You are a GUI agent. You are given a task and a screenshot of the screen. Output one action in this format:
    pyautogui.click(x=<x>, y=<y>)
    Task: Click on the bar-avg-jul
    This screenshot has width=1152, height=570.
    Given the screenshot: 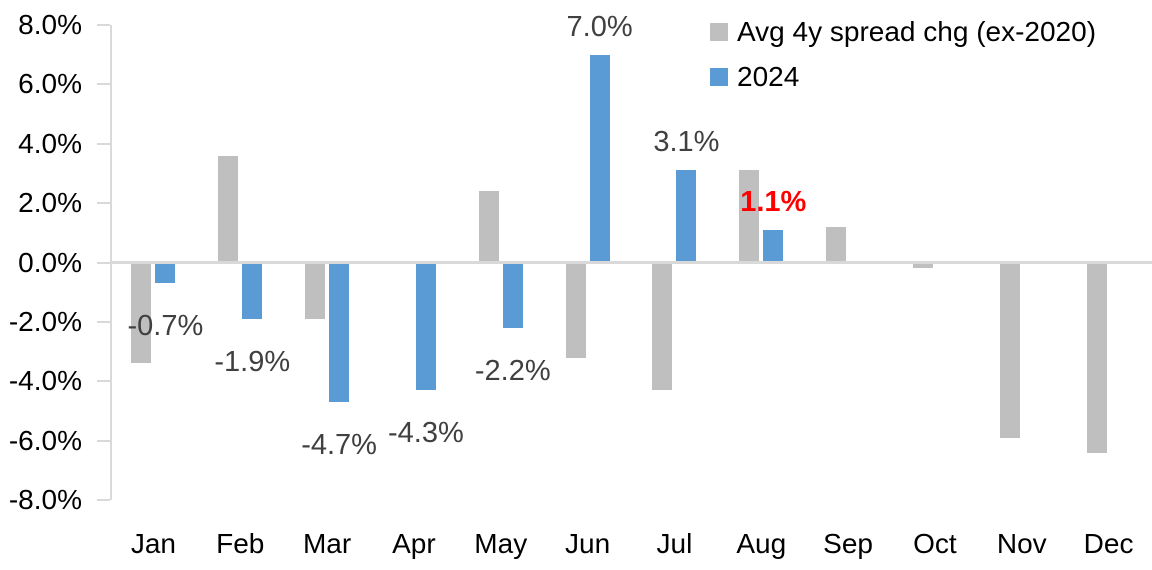 What is the action you would take?
    pyautogui.click(x=662, y=326)
    